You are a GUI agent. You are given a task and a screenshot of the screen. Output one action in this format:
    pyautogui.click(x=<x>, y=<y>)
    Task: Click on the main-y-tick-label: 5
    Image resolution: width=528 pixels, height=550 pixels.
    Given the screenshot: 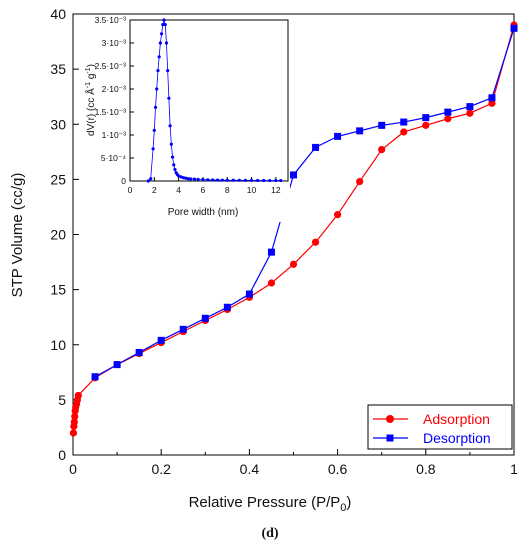 What is the action you would take?
    pyautogui.click(x=62, y=400)
    